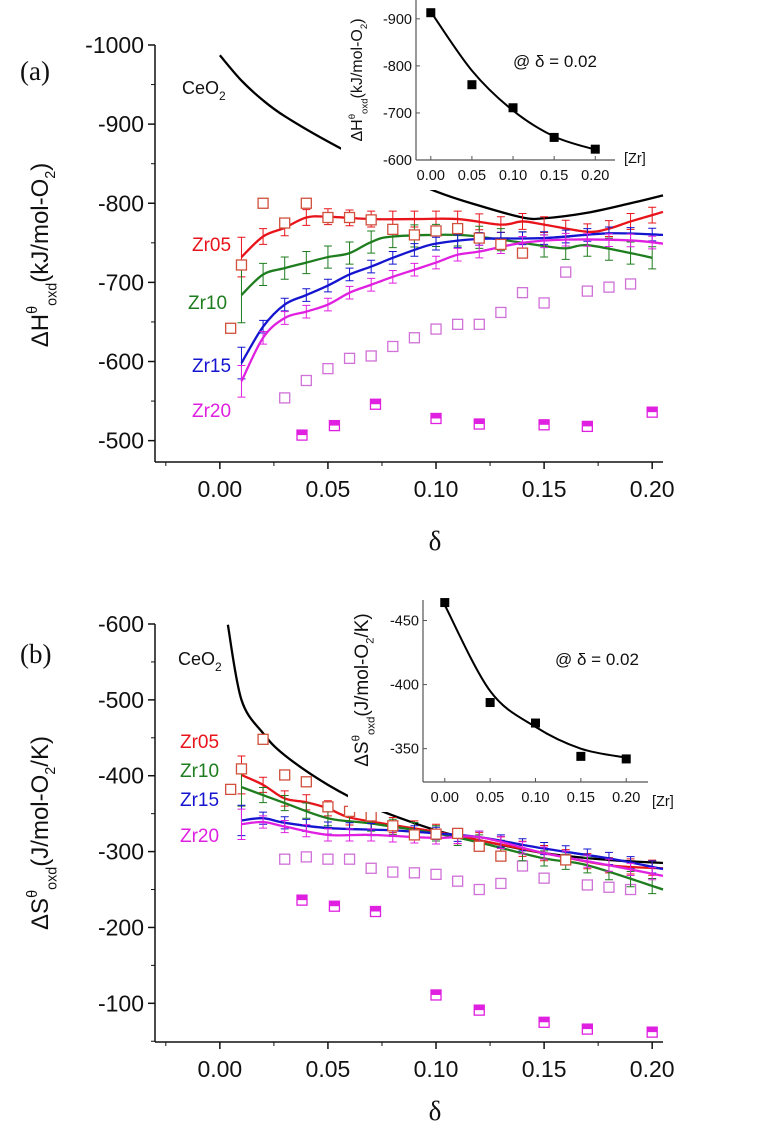 This screenshot has height=1131, width=760. I want to click on inset-annotation: @ δ = 0.02, so click(555, 61).